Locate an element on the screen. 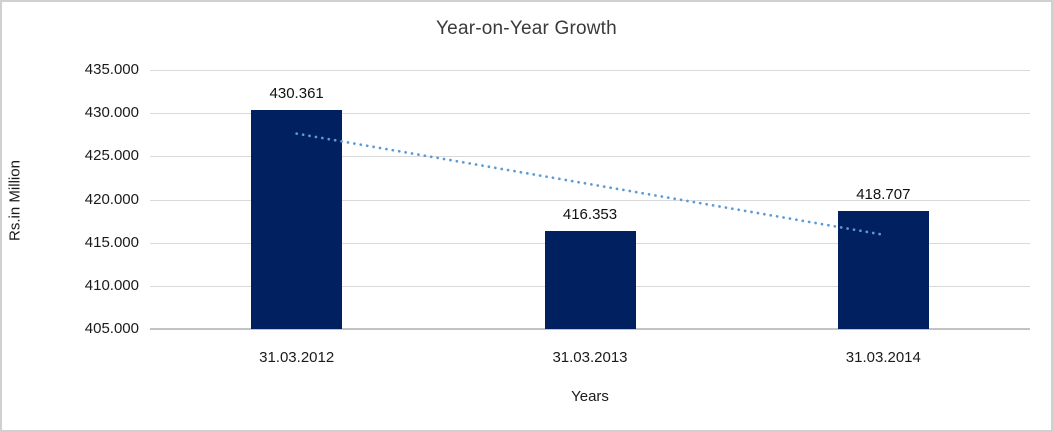  bar-31.03.2012 is located at coordinates (297, 219).